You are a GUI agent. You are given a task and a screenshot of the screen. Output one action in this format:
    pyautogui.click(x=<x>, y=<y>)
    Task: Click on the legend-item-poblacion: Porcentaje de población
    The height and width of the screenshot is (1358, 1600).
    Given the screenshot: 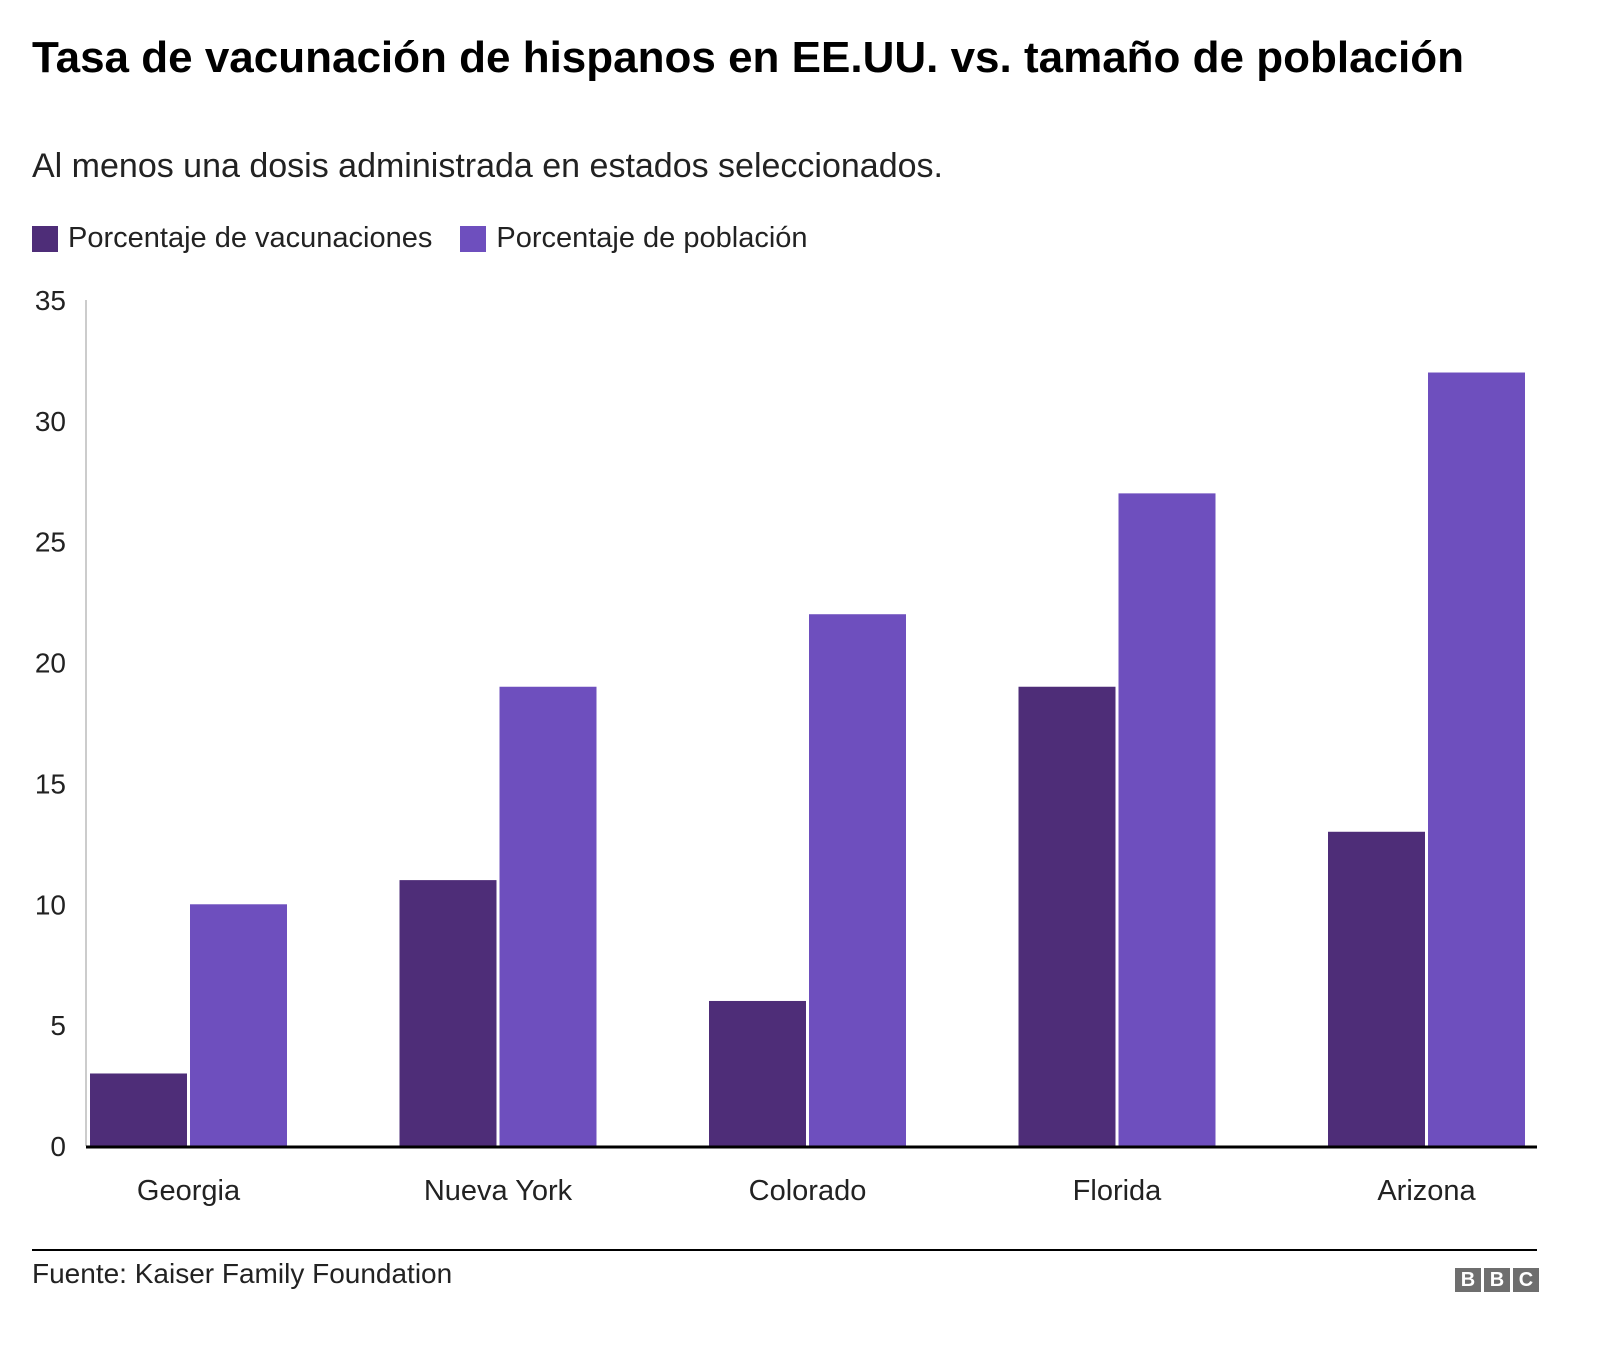 What is the action you would take?
    pyautogui.click(x=634, y=238)
    